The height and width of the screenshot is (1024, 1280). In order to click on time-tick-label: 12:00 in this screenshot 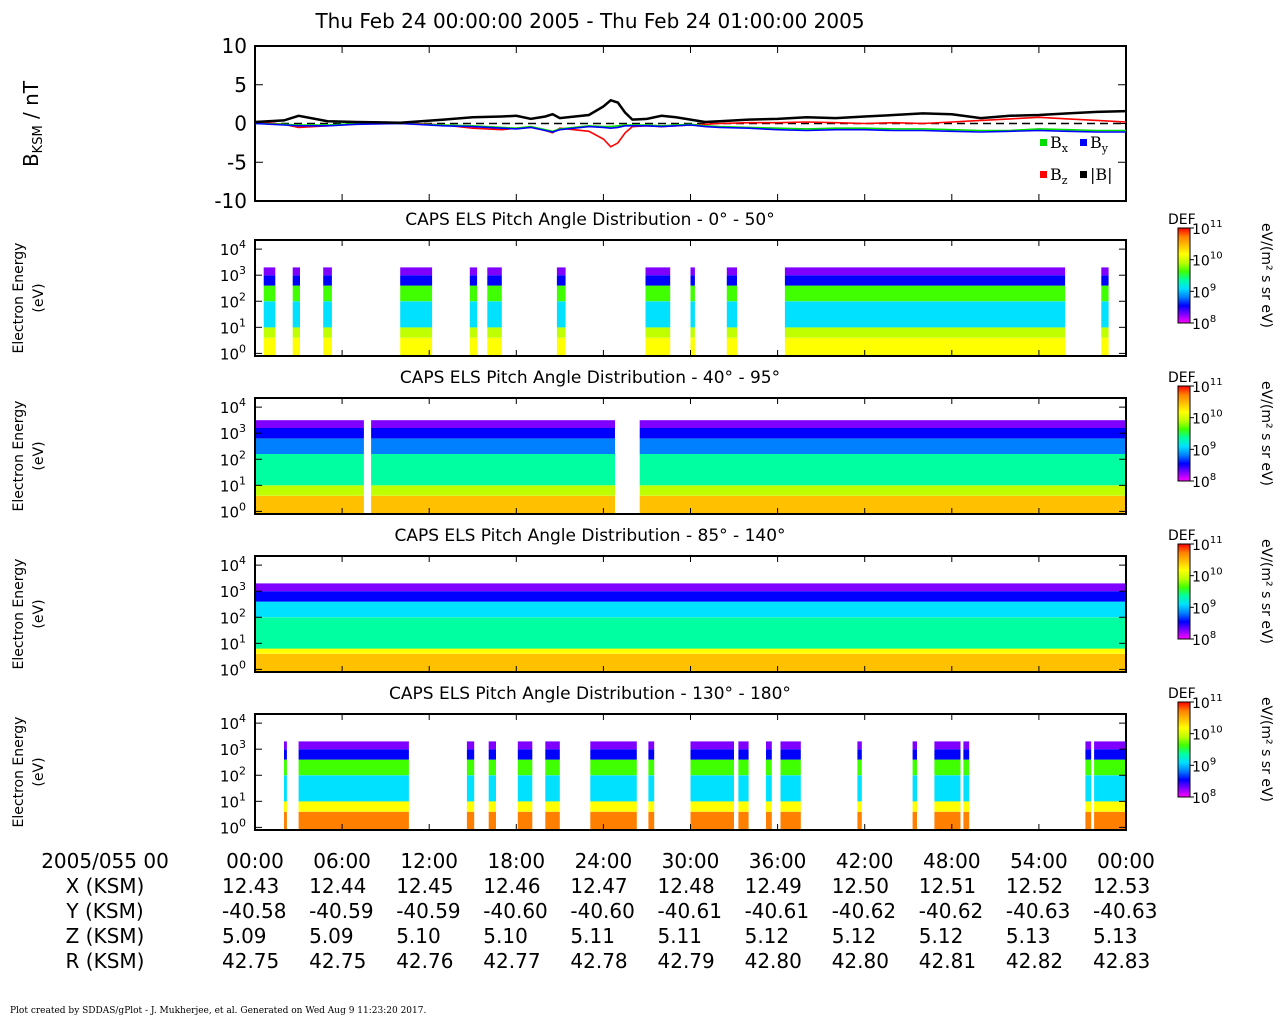, I will do `click(429, 861)`.